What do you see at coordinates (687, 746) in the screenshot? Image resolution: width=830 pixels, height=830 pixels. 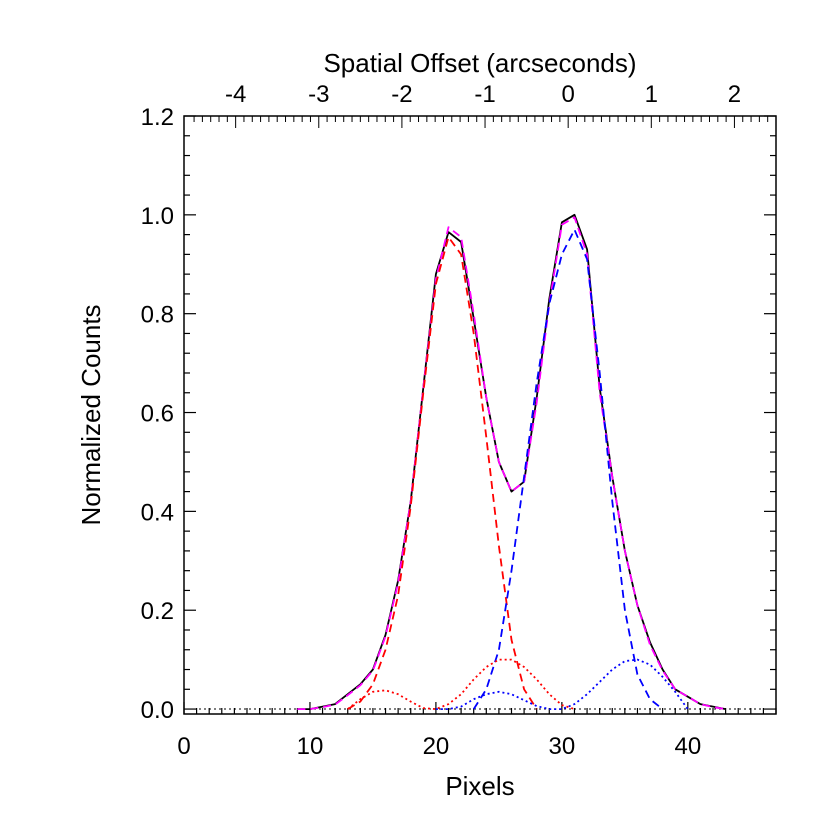 I see `x-tick-label: 40` at bounding box center [687, 746].